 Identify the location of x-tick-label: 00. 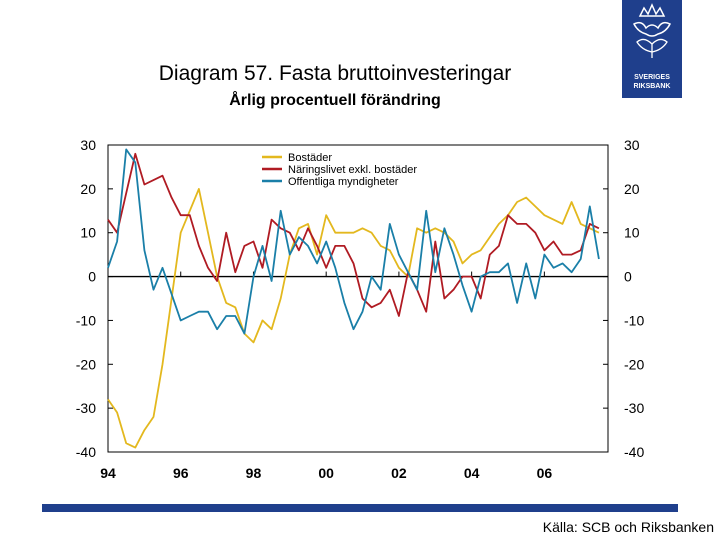
(326, 473).